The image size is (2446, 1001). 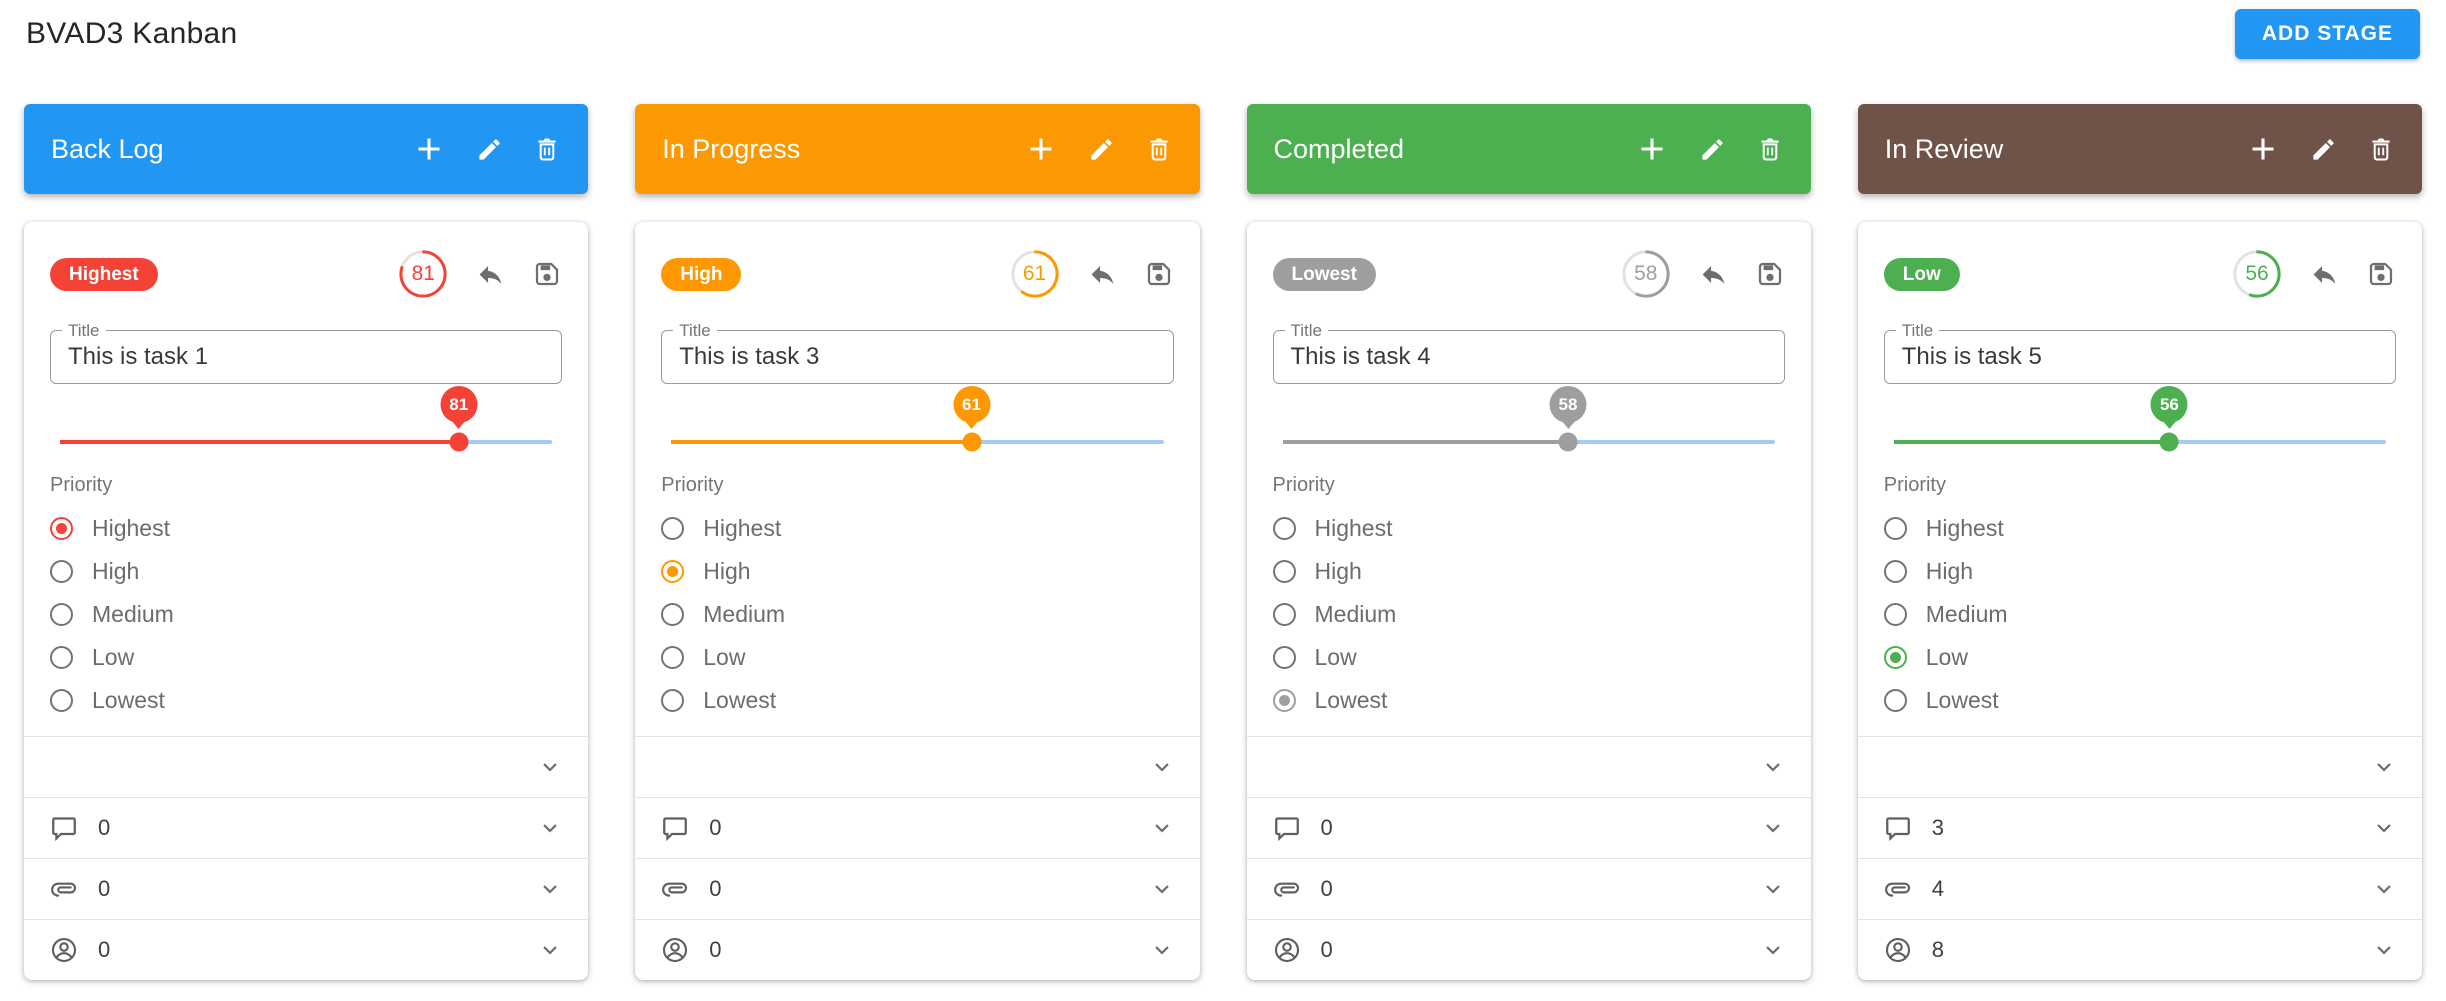 I want to click on priority-slider: 58, so click(x=1528, y=426).